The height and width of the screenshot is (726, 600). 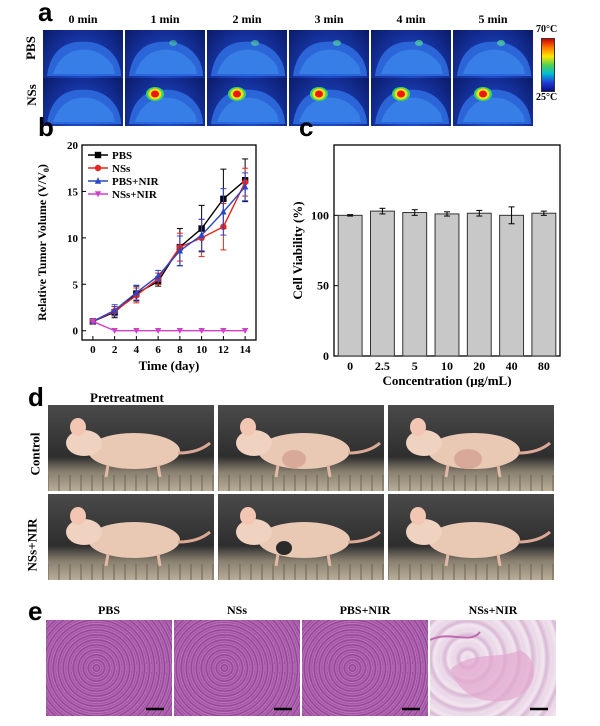 What do you see at coordinates (446, 380) in the screenshot?
I see `x-axis-label: Concentration (μg/mL)` at bounding box center [446, 380].